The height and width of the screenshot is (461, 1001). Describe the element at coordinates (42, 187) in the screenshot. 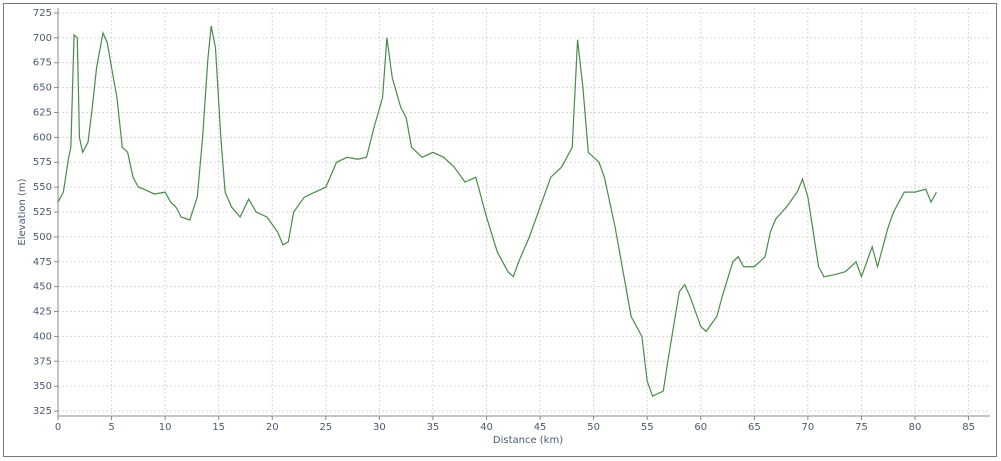

I see `y-tick-label: 550` at that location.